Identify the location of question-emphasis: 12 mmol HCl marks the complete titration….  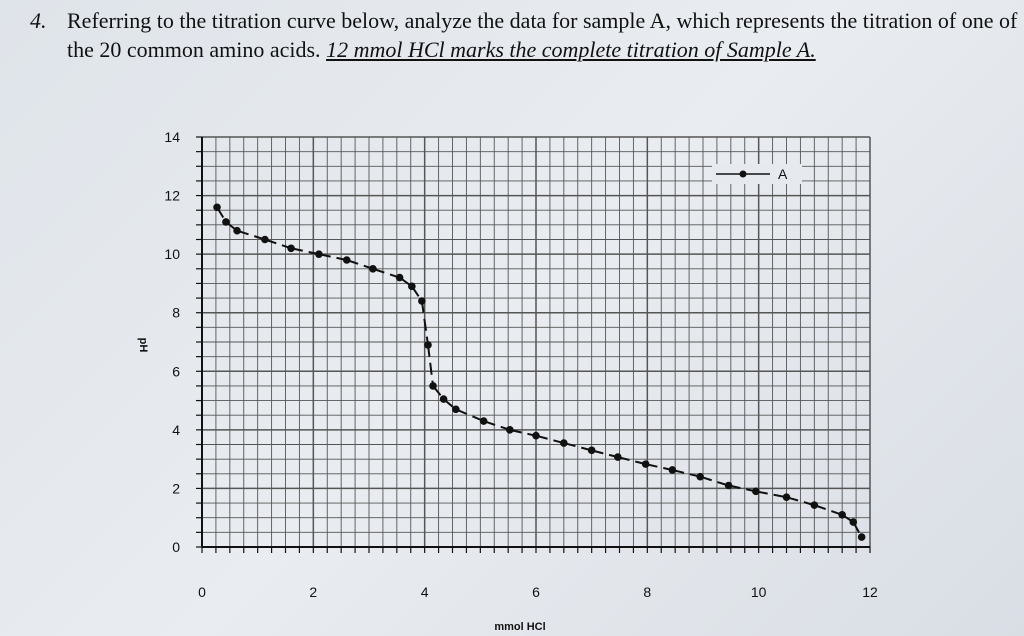
(571, 49).